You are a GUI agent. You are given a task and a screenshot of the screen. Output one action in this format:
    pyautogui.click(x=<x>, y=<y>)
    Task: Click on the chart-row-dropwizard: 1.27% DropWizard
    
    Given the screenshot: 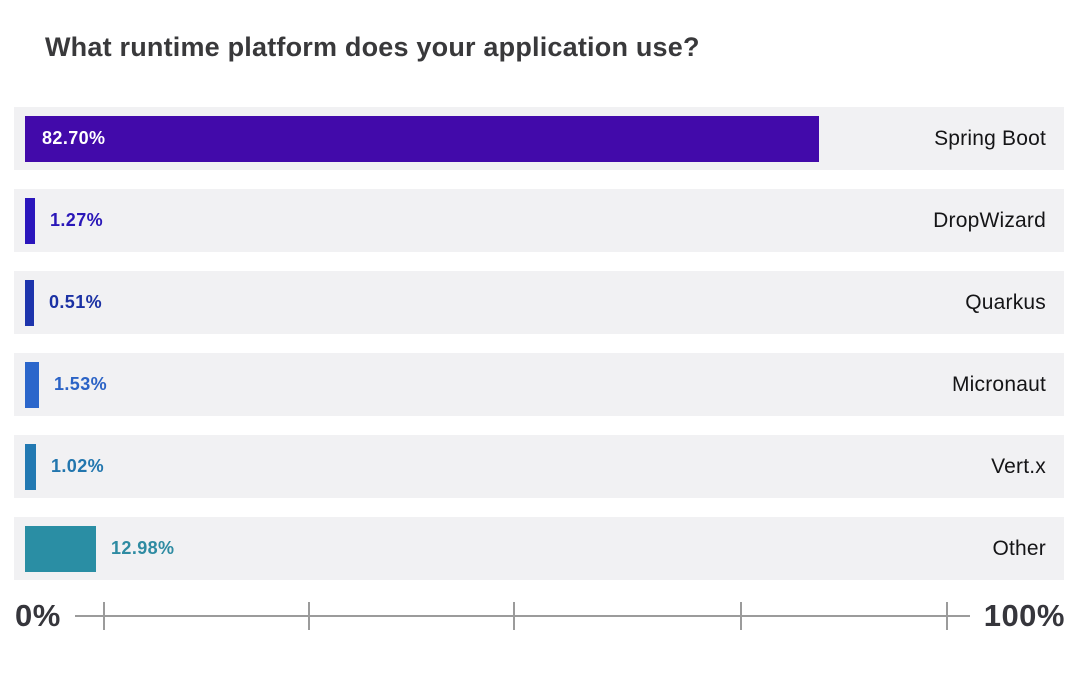 What is the action you would take?
    pyautogui.click(x=539, y=220)
    